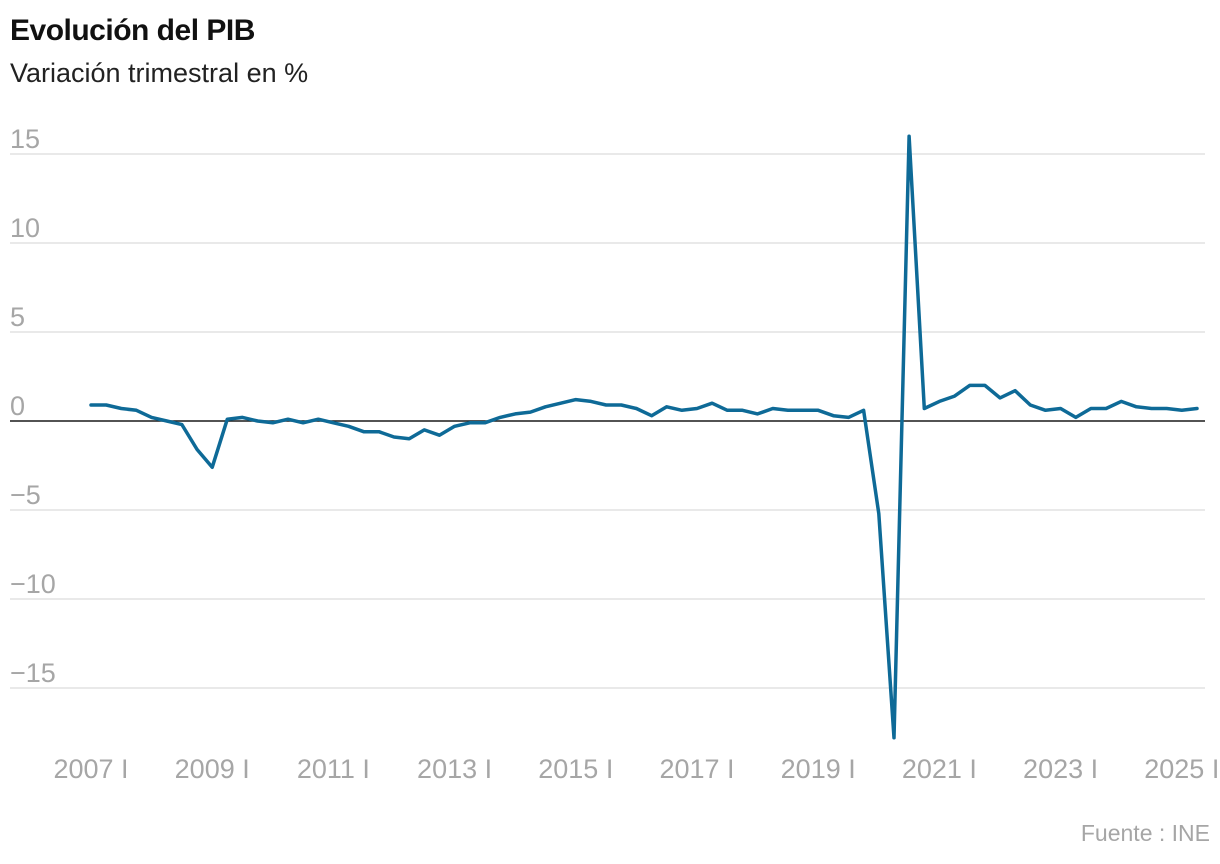 Image resolution: width=1220 pixels, height=864 pixels. What do you see at coordinates (212, 769) in the screenshot?
I see `x-tick-label: 2009 I` at bounding box center [212, 769].